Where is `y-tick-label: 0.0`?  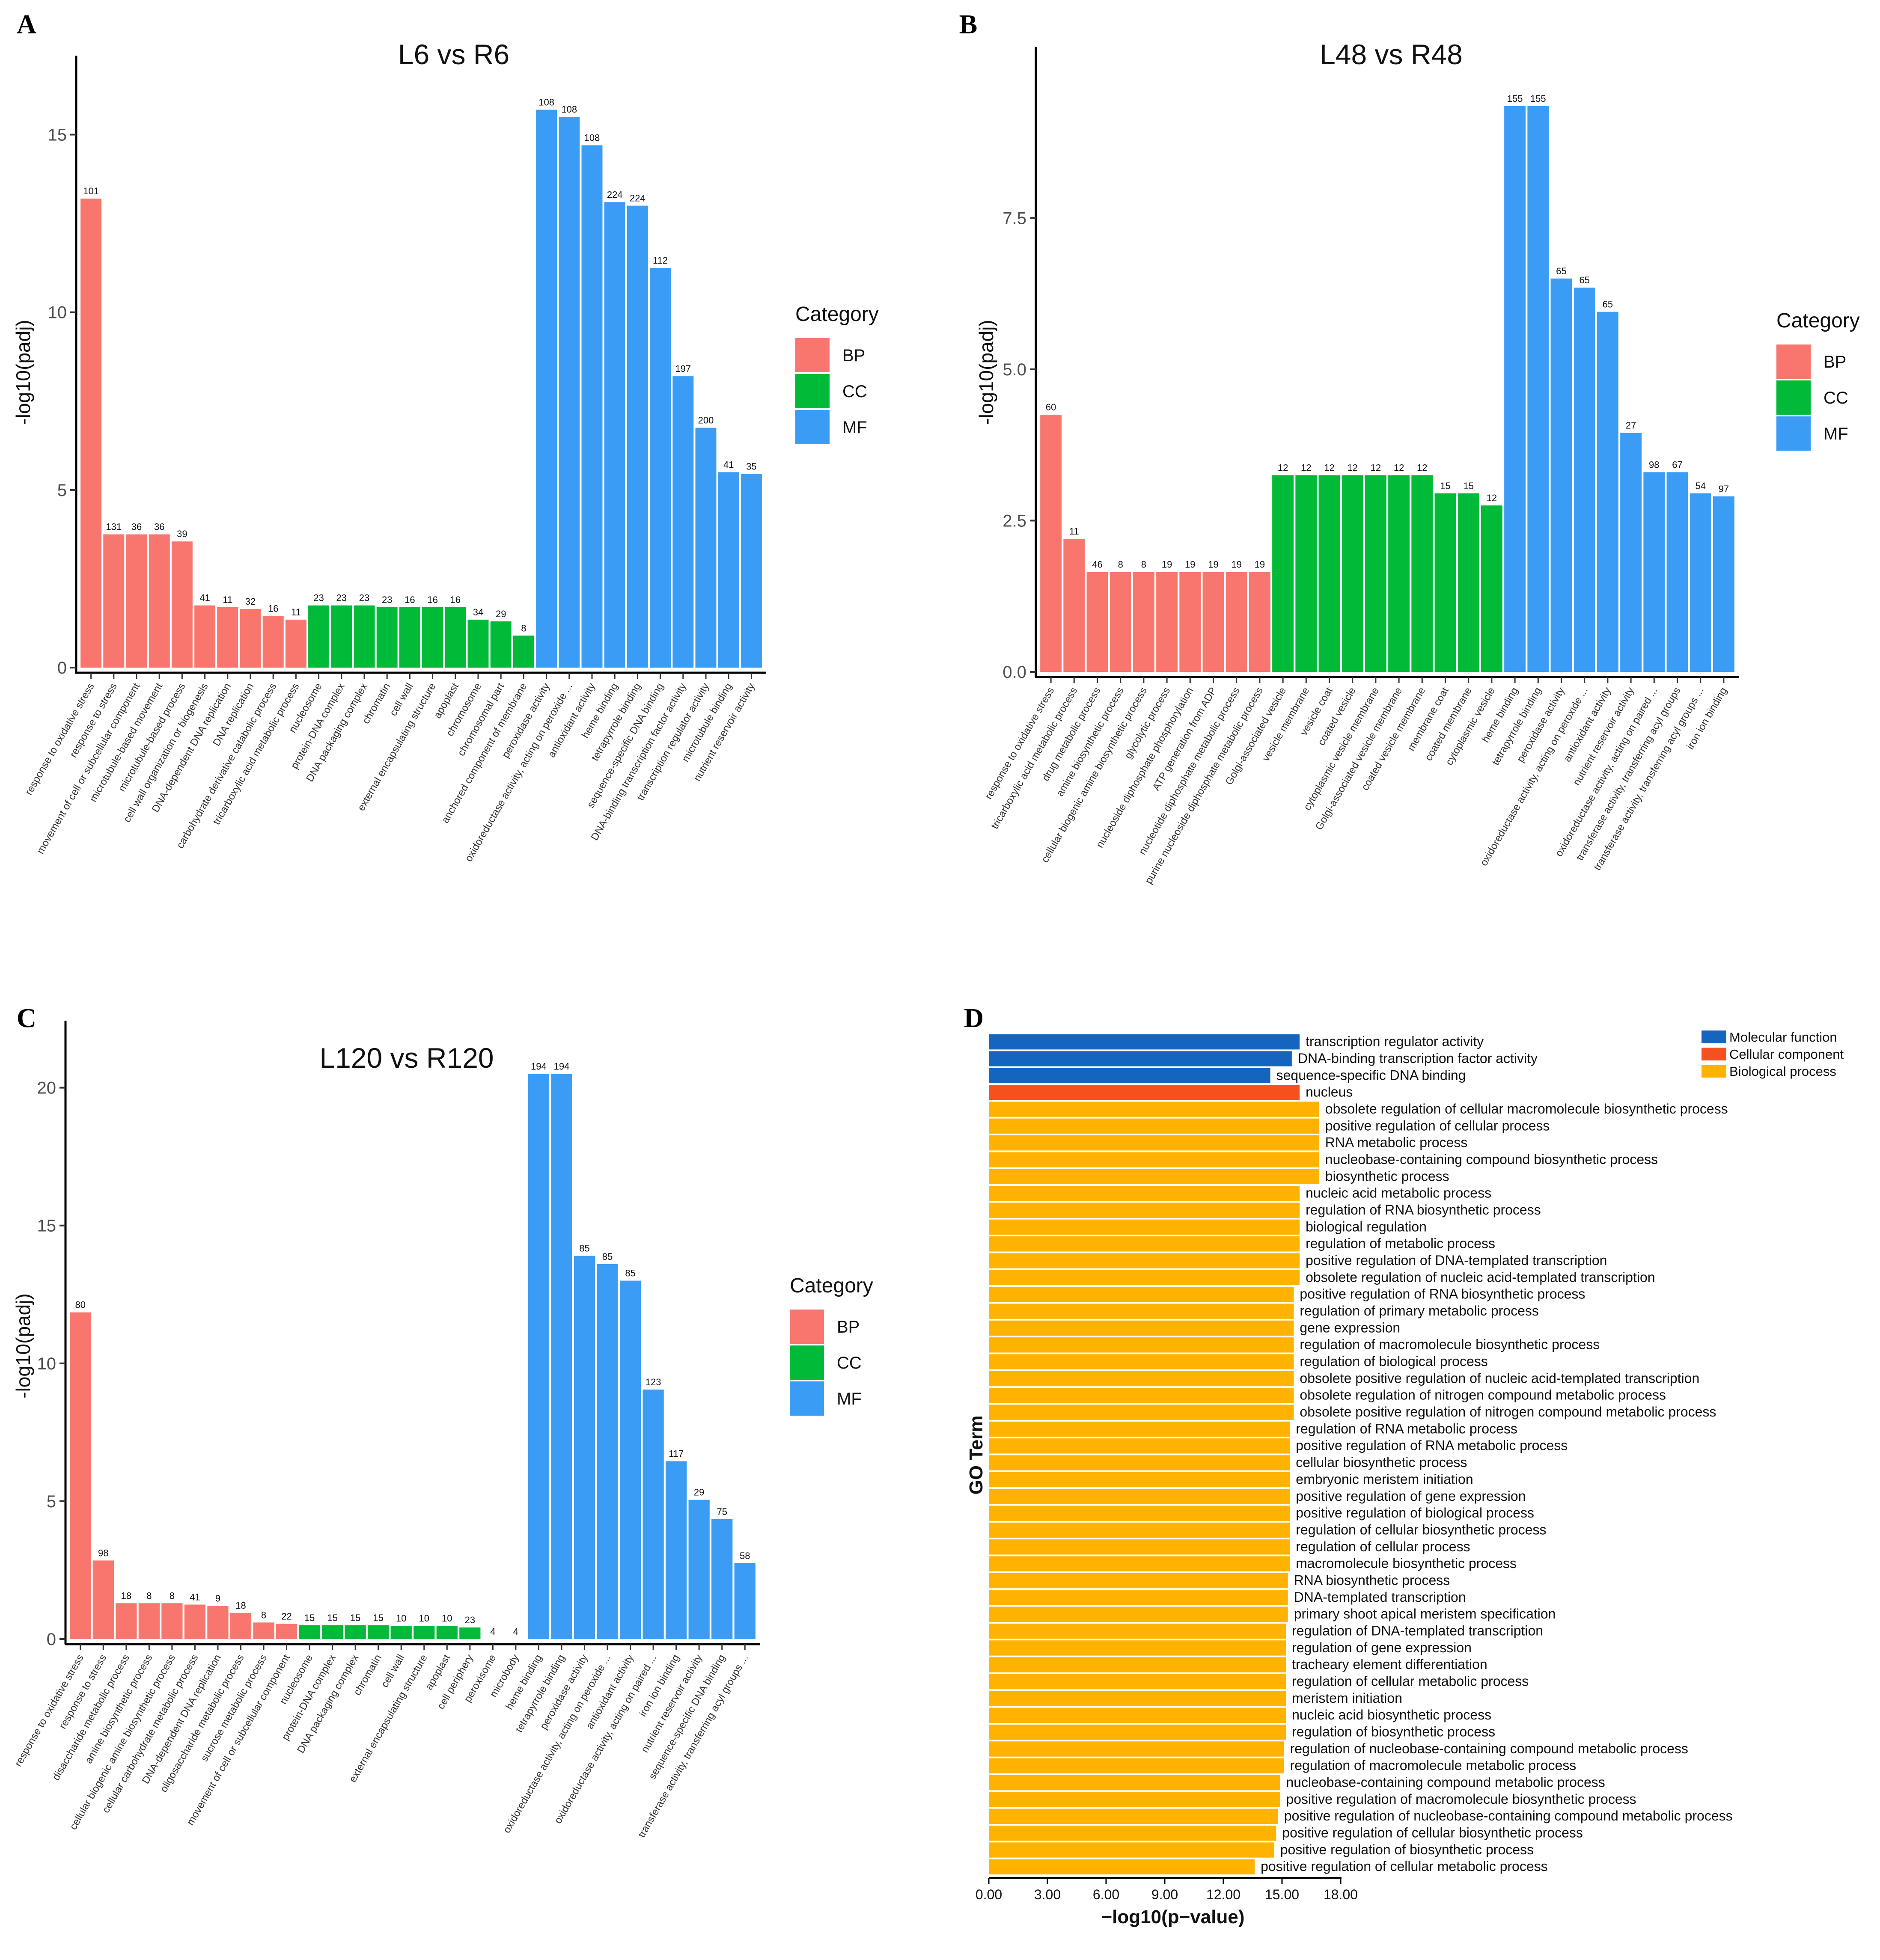
y-tick-label: 0.0 is located at coordinates (1014, 672).